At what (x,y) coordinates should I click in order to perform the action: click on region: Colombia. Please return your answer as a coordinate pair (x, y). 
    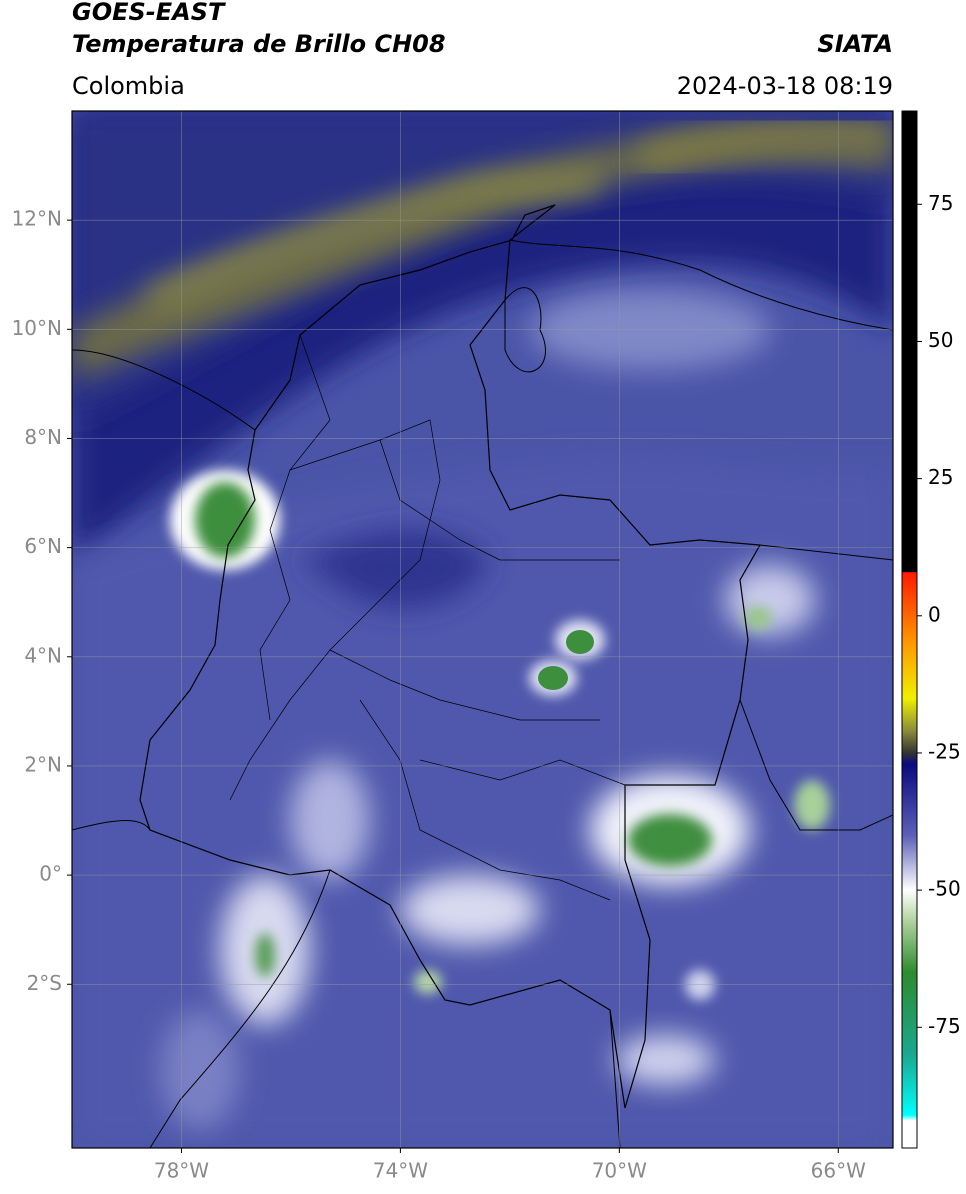
    Looking at the image, I should click on (128, 86).